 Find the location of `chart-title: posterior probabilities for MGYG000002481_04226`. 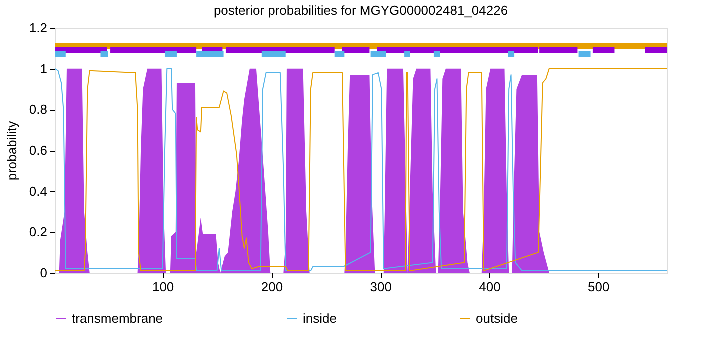

chart-title: posterior probabilities for MGYG000002481_04226 is located at coordinates (361, 10).